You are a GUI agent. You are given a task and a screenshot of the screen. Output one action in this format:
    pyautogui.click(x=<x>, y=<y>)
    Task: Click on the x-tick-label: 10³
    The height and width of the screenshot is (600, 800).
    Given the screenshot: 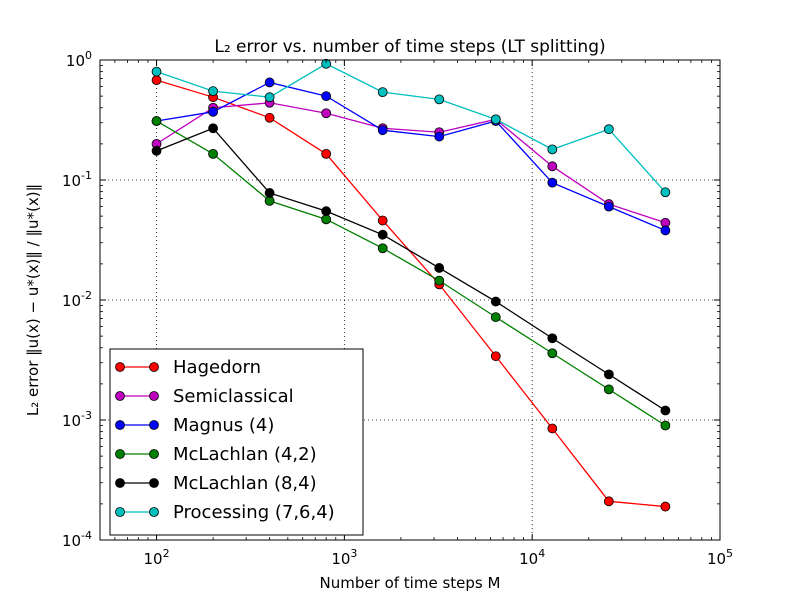 What is the action you would take?
    pyautogui.click(x=344, y=557)
    